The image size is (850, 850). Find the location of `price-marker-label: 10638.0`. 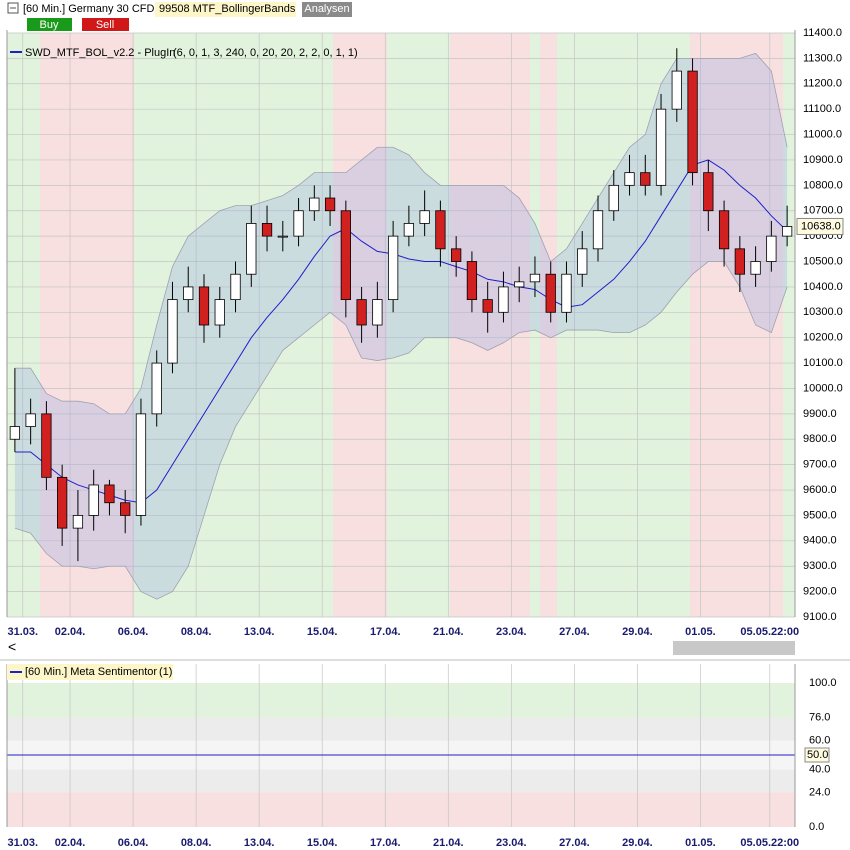

price-marker-label: 10638.0 is located at coordinates (821, 226).